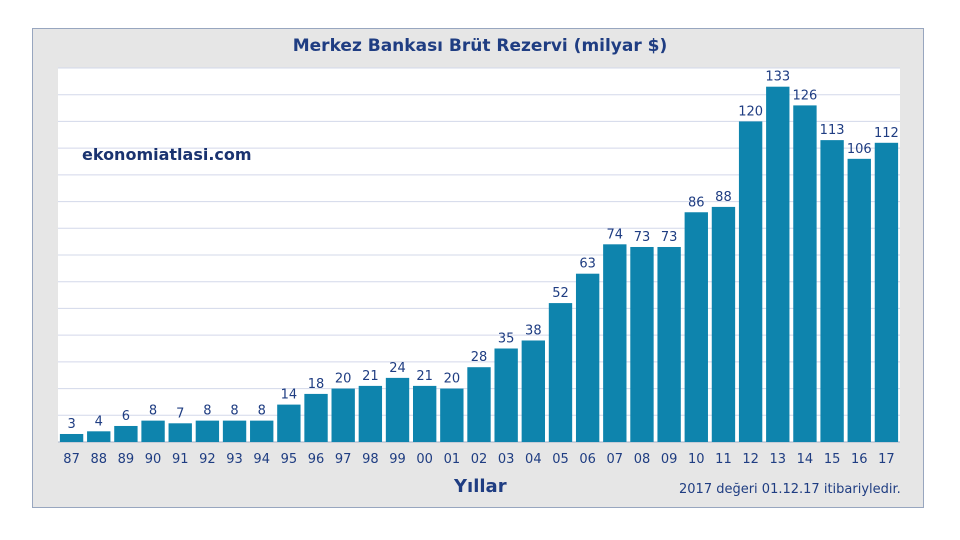  Describe the element at coordinates (289, 459) in the screenshot. I see `x-tick-label: 95` at that location.